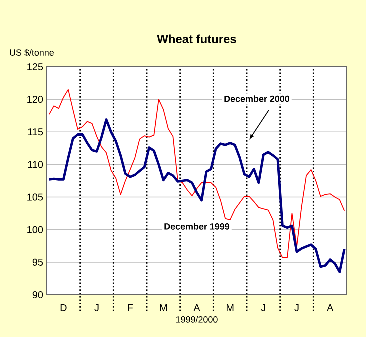 The height and width of the screenshot is (337, 366). What do you see at coordinates (36, 67) in the screenshot?
I see `y-tick-label: 125` at bounding box center [36, 67].